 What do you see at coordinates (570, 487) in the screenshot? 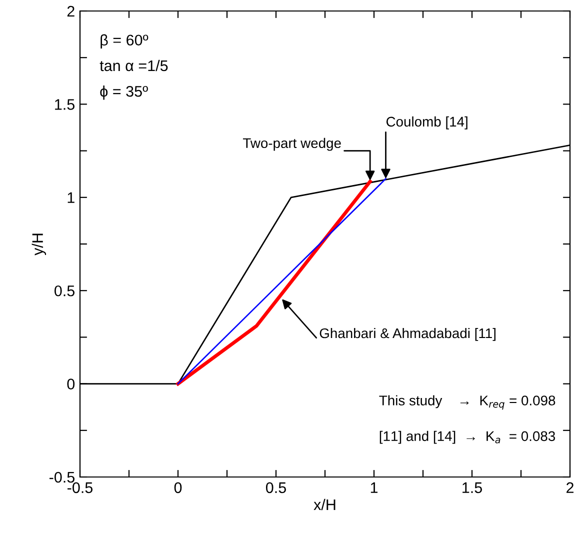
I see `x-tick-label: 2` at bounding box center [570, 487].